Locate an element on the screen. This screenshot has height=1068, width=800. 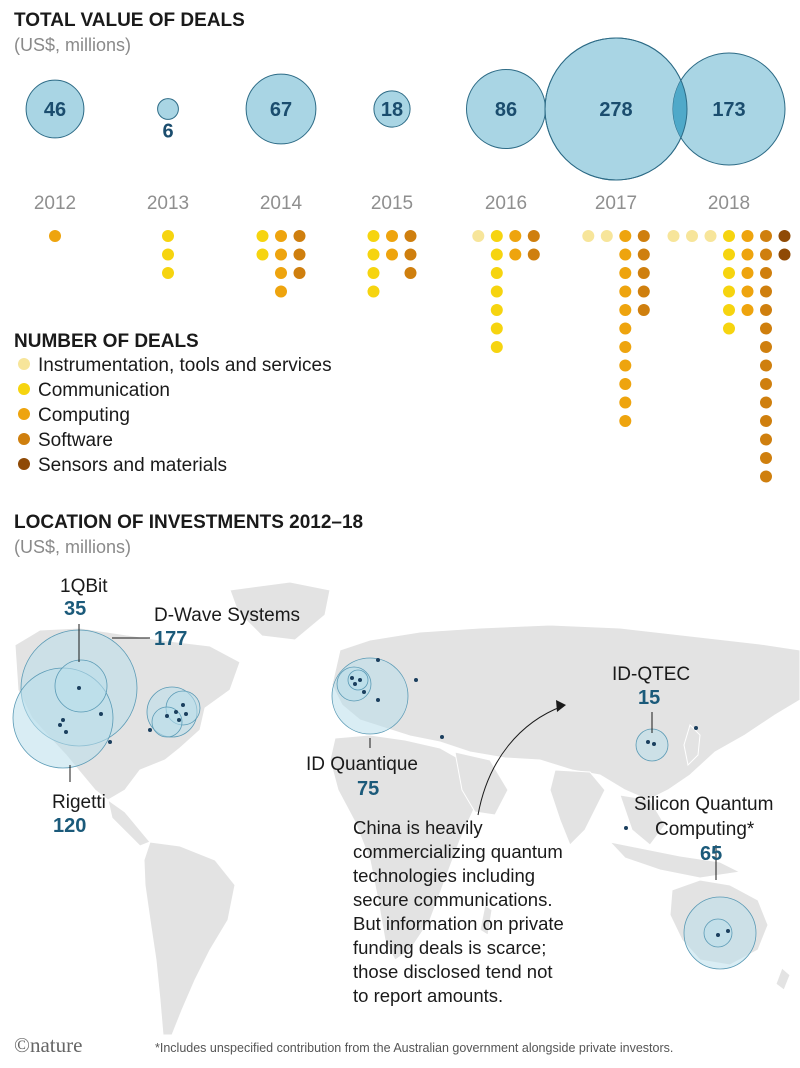
value-label-2015: 18 is located at coordinates (392, 110).